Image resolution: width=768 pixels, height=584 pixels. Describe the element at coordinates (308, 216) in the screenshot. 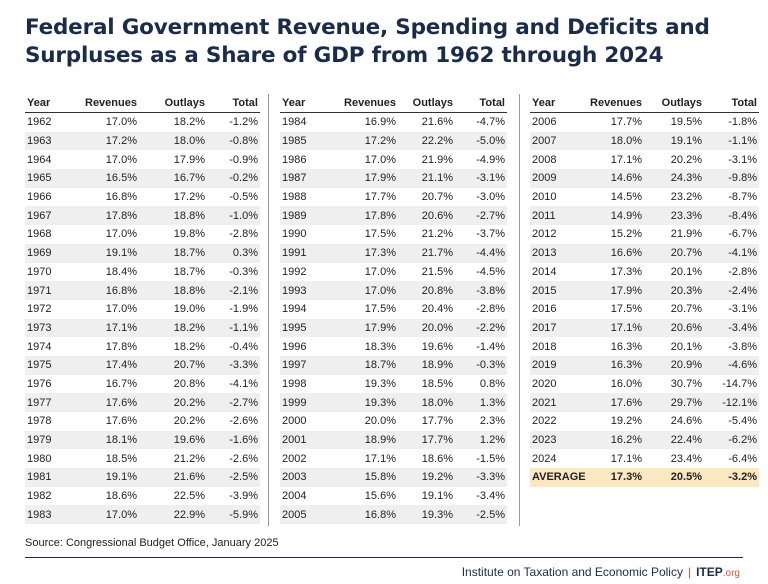

I see `year-cell: 1989` at that location.